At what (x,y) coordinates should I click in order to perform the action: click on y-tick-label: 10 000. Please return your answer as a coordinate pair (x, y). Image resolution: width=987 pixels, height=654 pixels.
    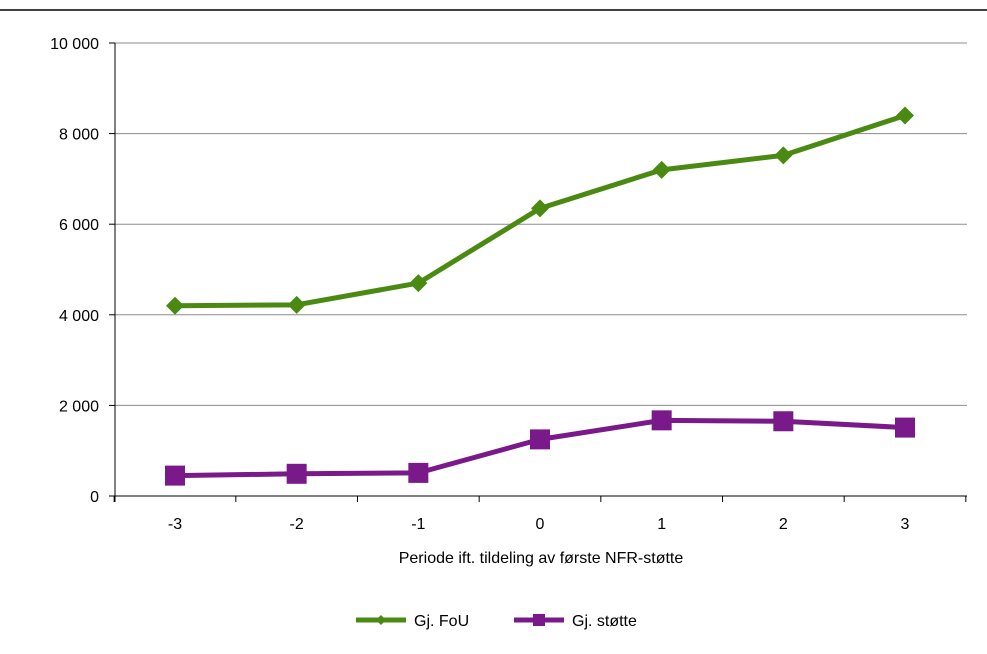
    Looking at the image, I should click on (74, 44).